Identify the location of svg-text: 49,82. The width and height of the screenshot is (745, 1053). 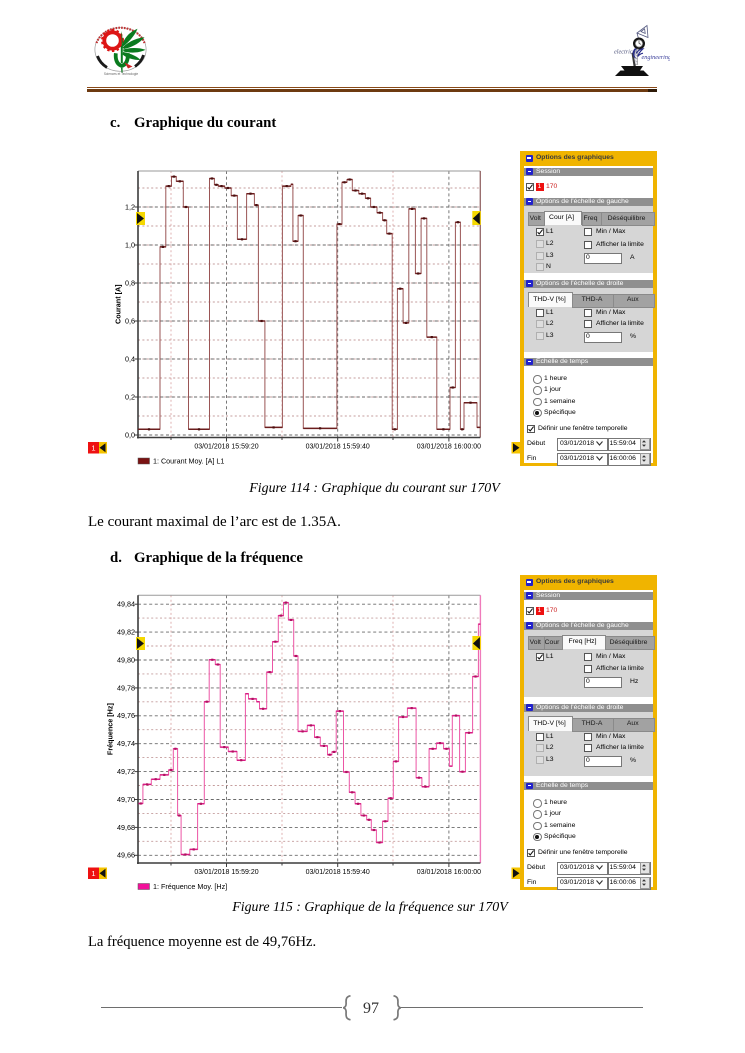
(126, 632).